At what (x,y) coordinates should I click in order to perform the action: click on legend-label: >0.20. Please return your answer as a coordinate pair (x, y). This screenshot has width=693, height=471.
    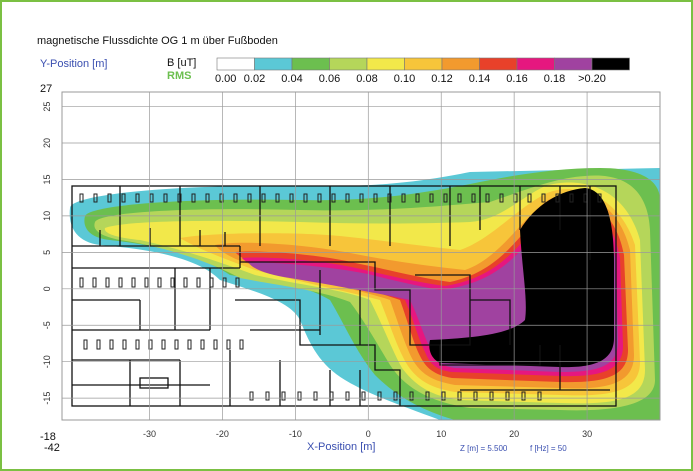
    Looking at the image, I should click on (592, 79).